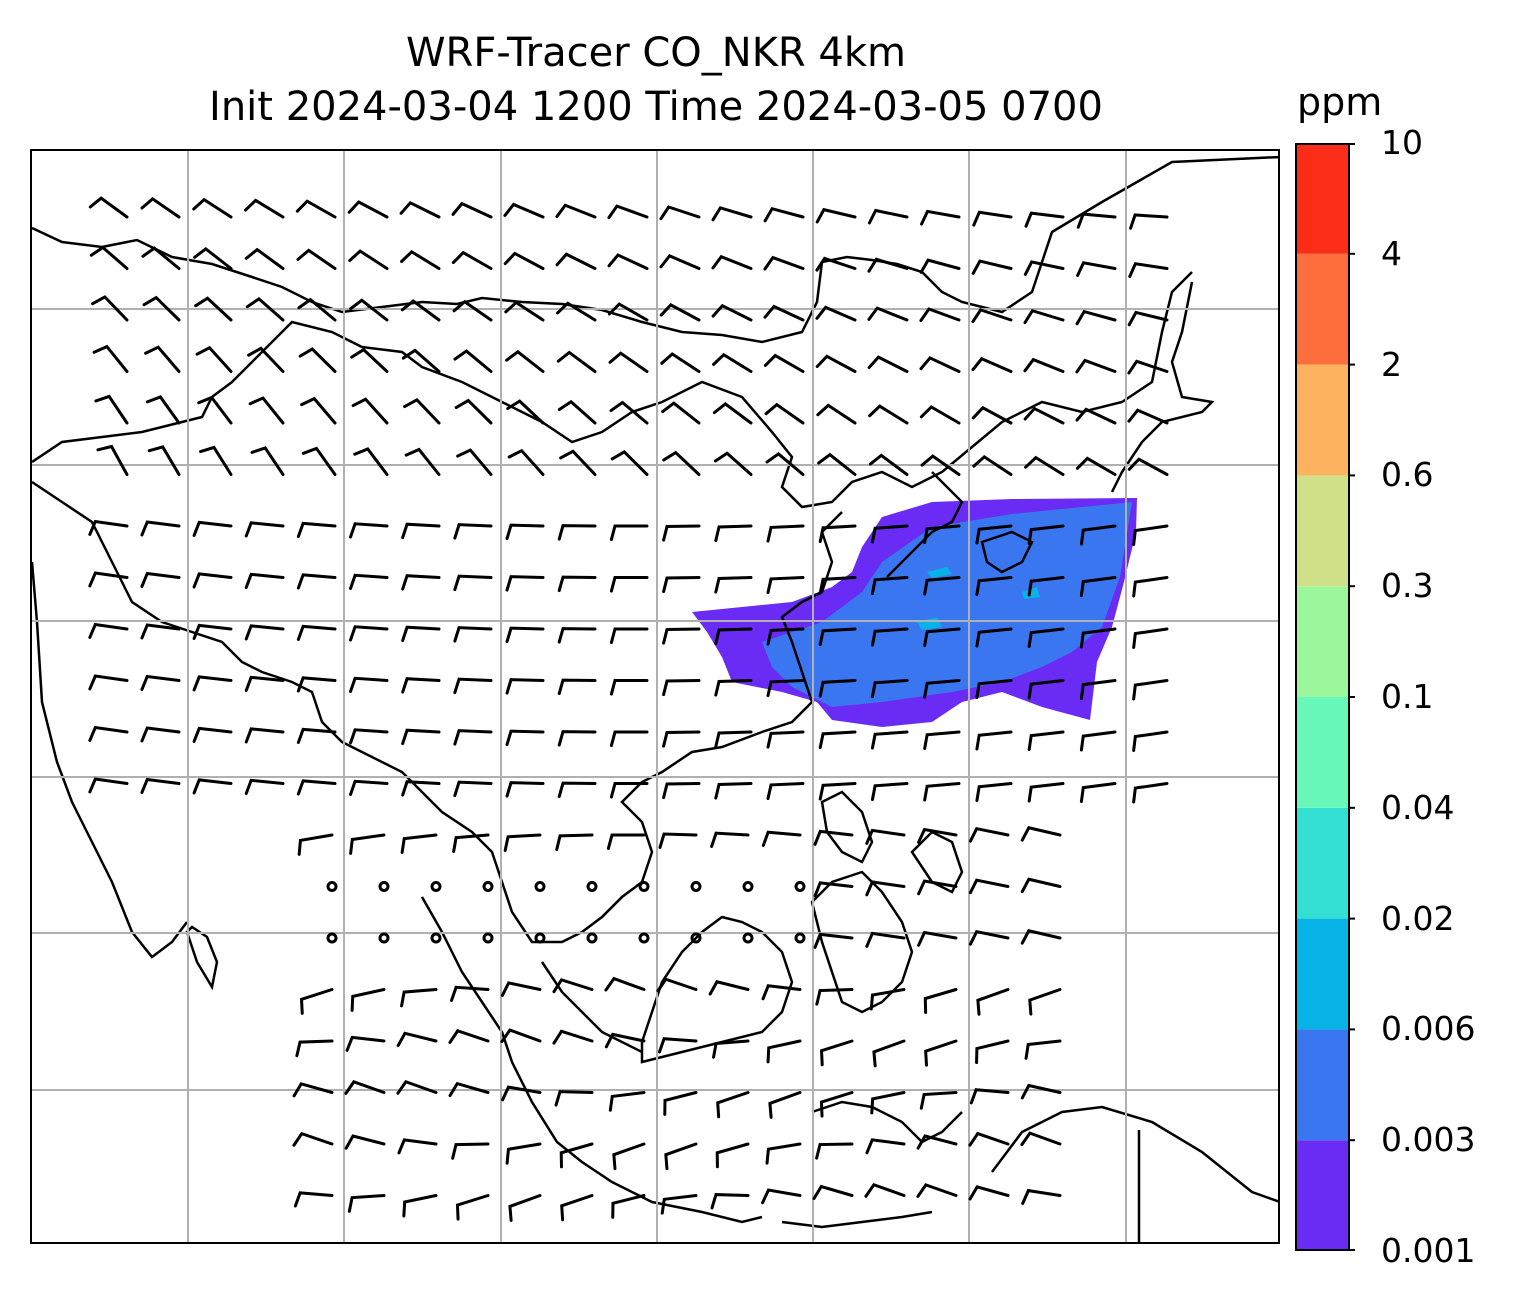  Describe the element at coordinates (978, 598) in the screenshot. I see `tracer-high-spots` at that location.